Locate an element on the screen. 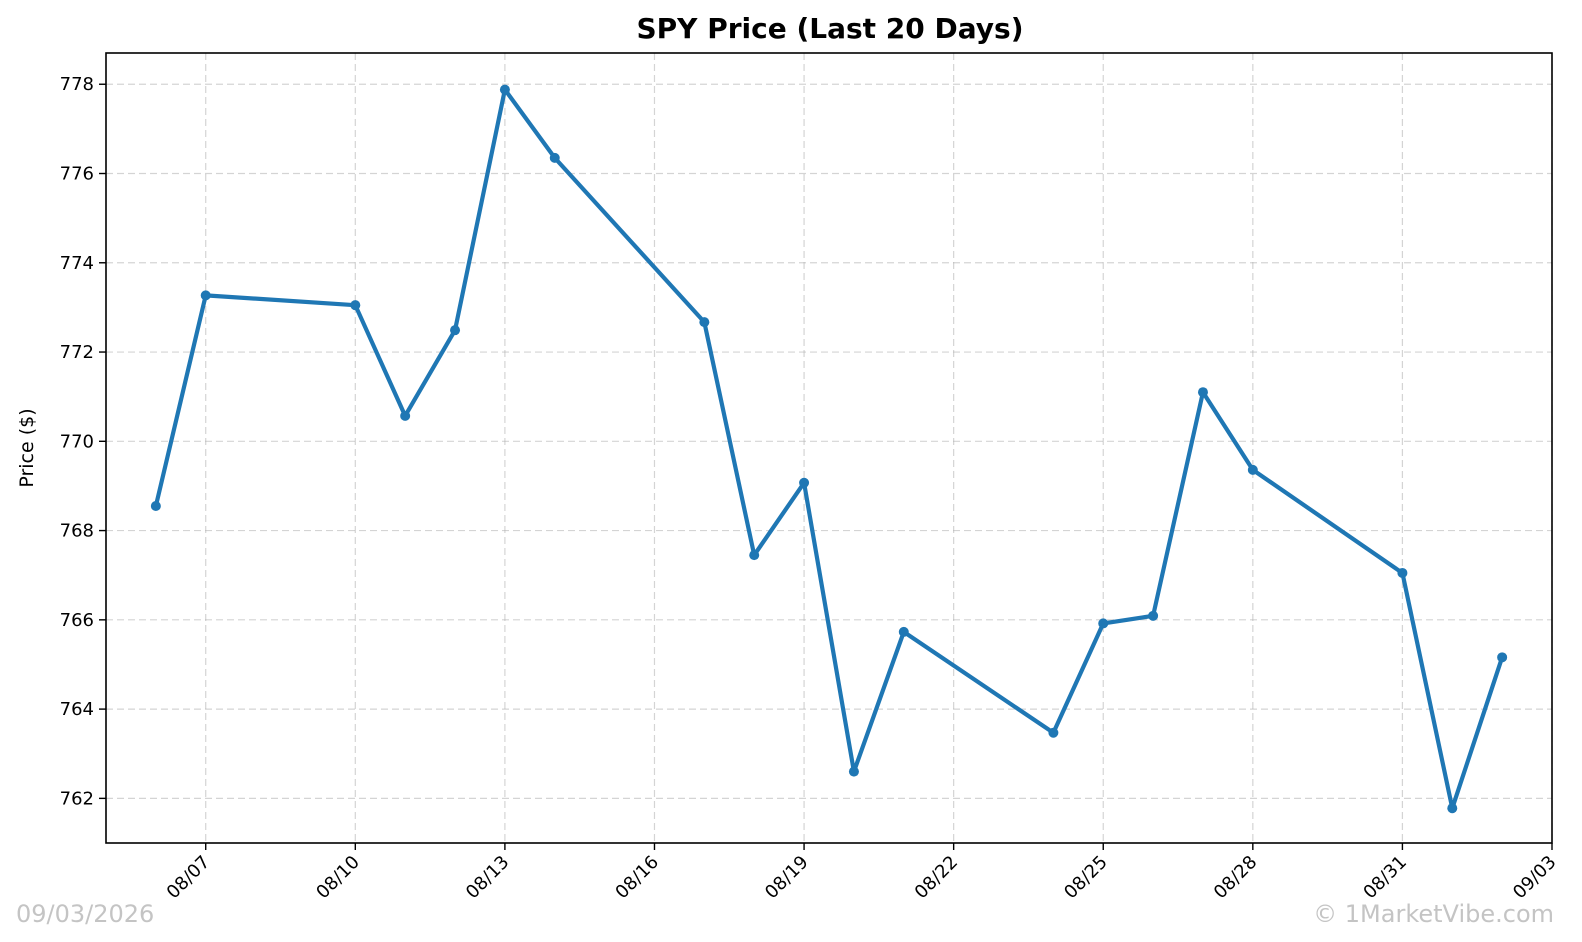  copyright-text: © 1MarketVibe.com is located at coordinates (1433, 914).